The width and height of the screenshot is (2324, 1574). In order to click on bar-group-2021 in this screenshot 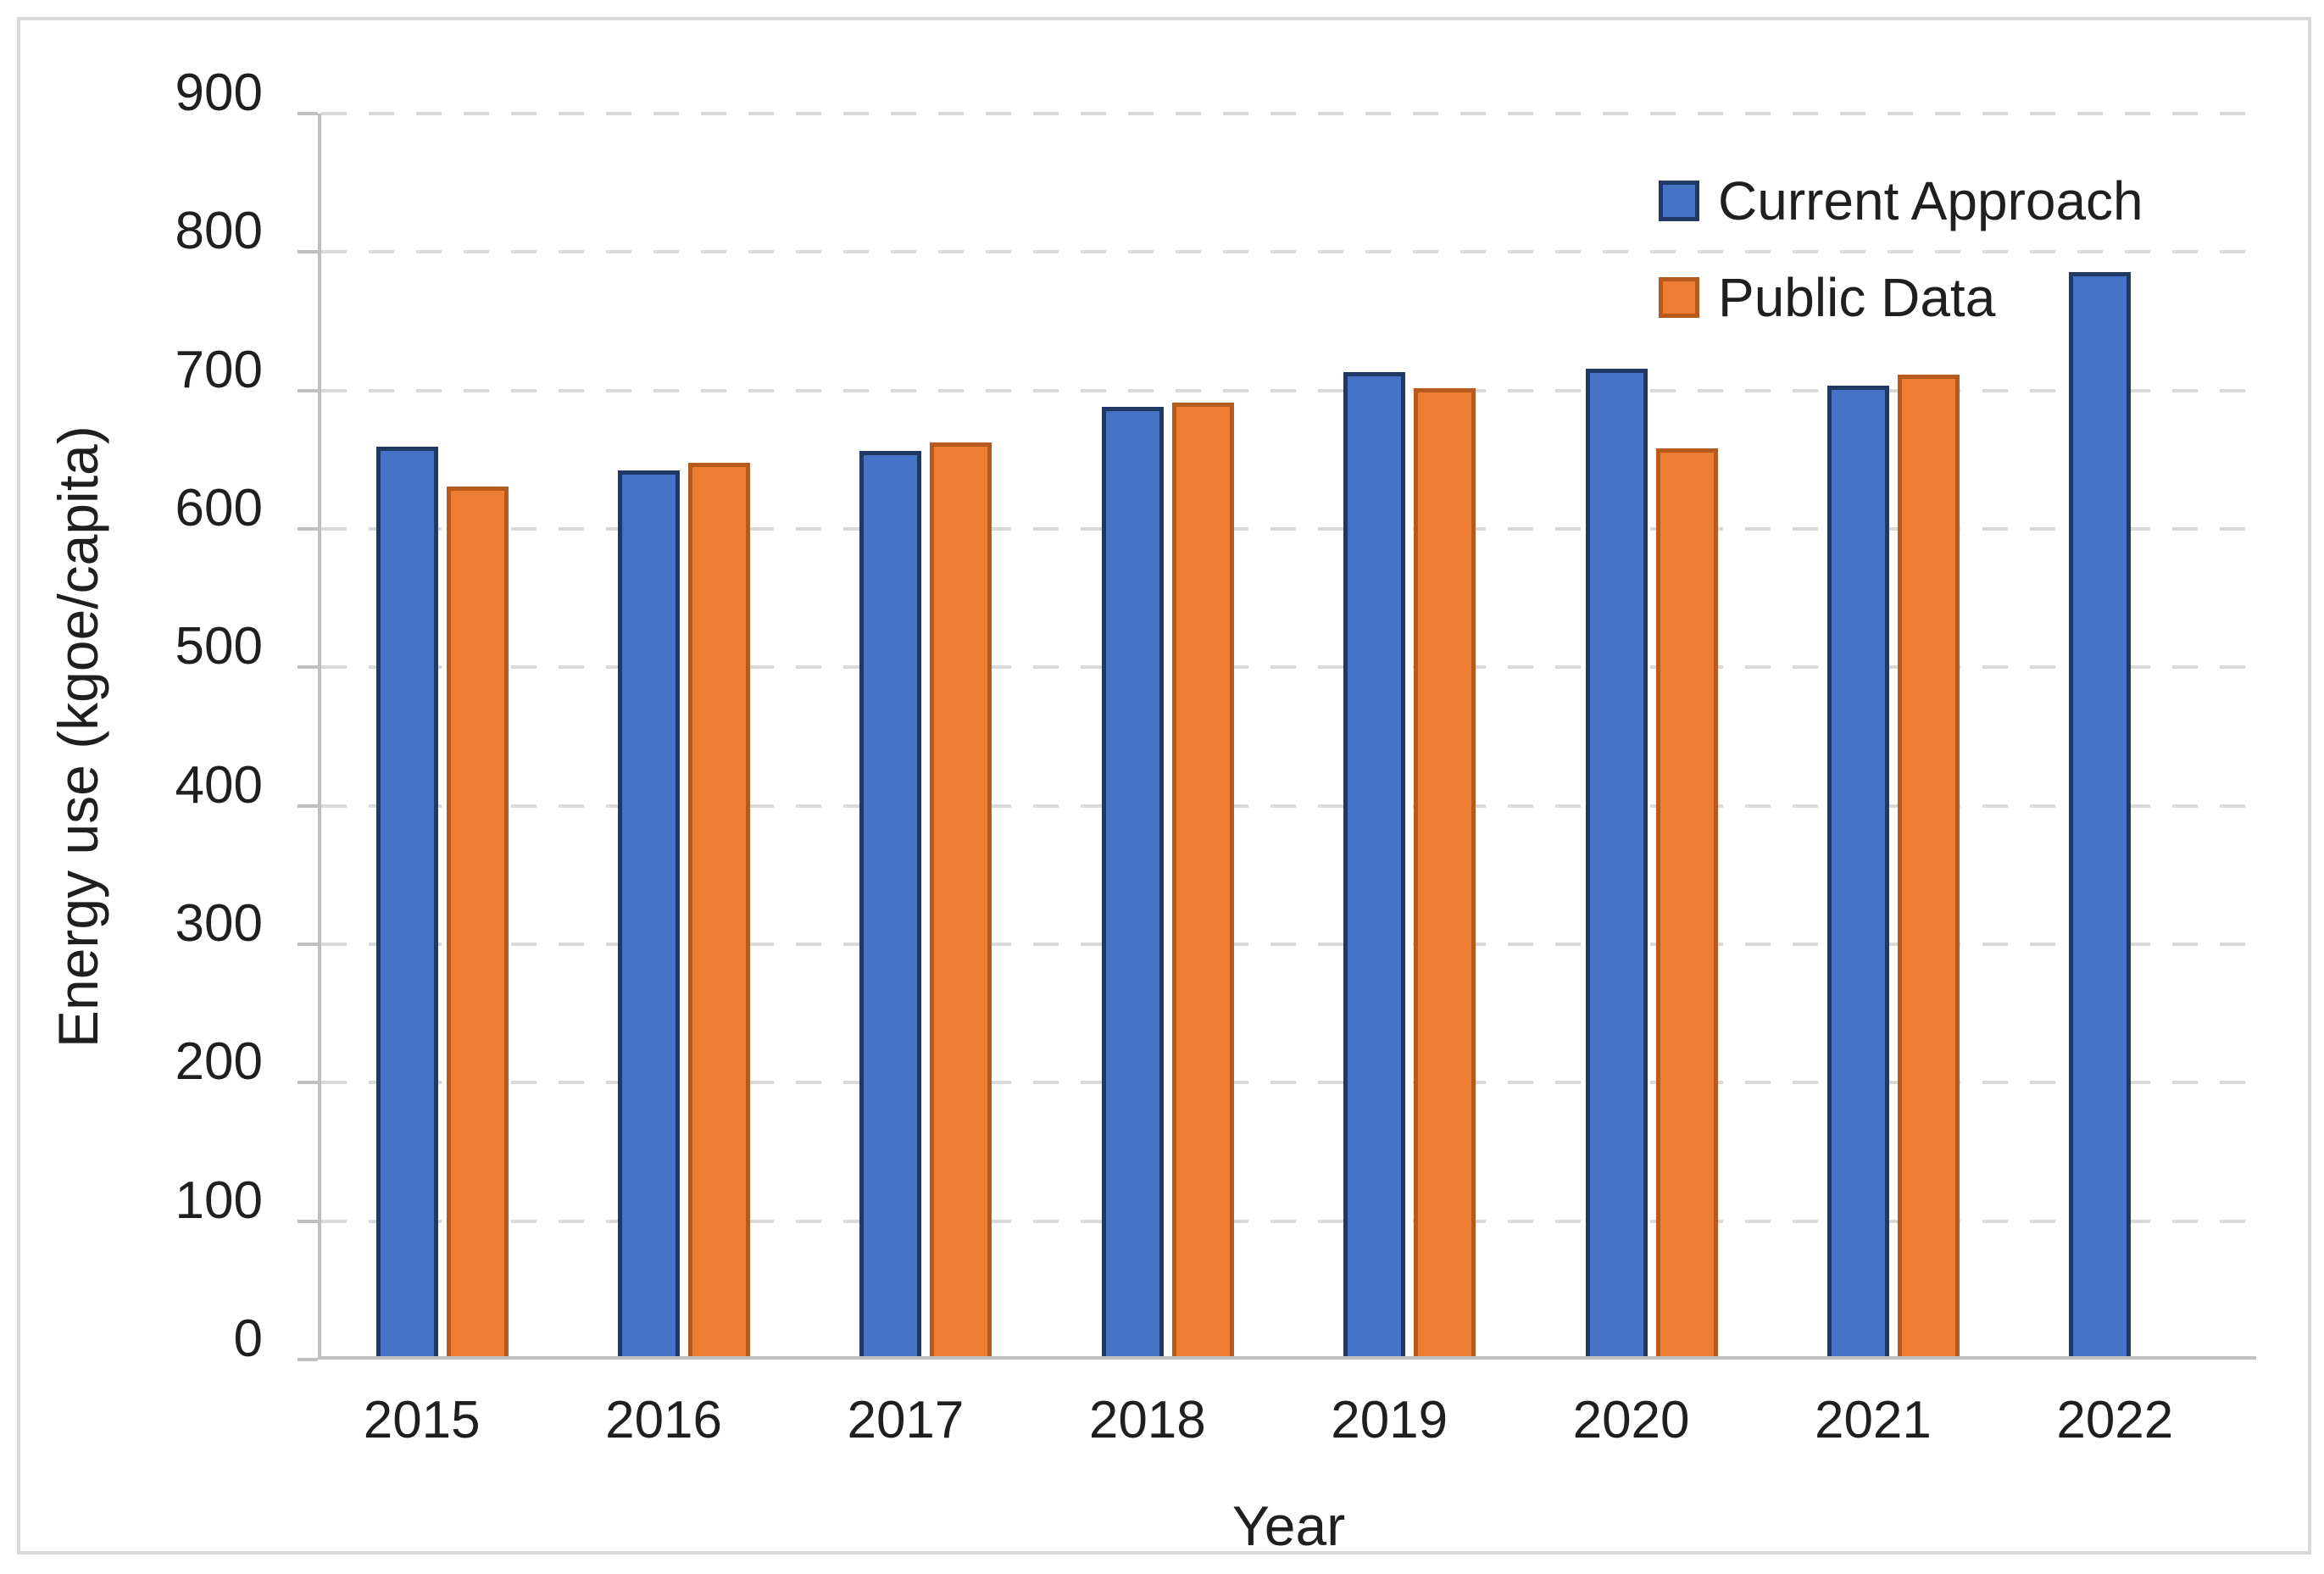, I will do `click(1893, 735)`.